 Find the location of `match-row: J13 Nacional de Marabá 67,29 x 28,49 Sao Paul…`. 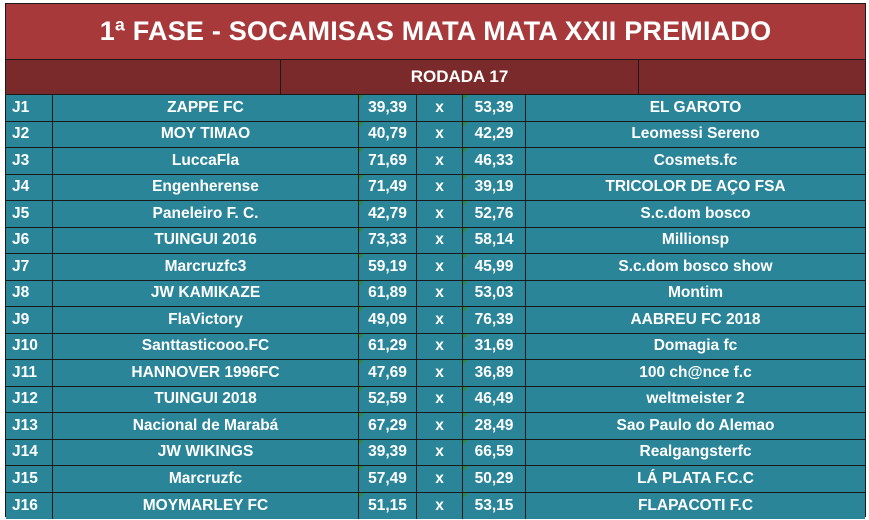

match-row: J13 Nacional de Marabá 67,29 x 28,49 Sao Paul… is located at coordinates (435, 426).